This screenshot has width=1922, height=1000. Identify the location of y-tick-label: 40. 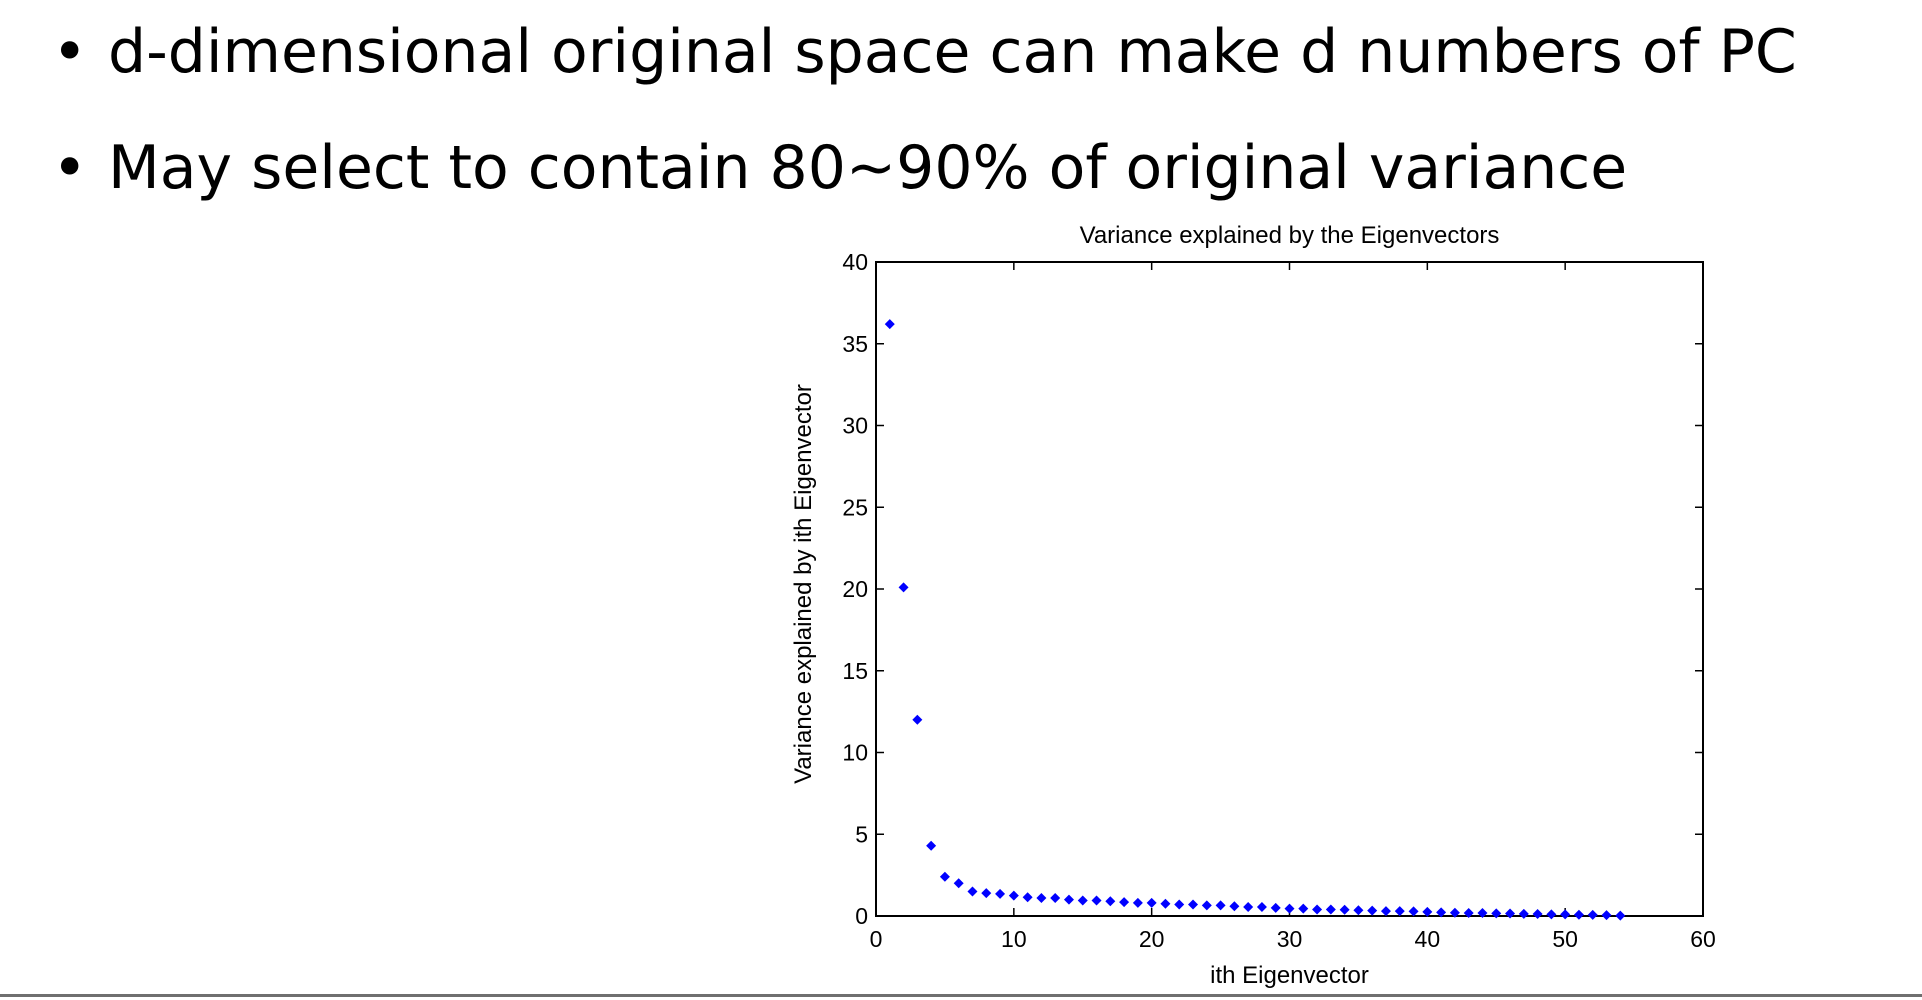
(855, 262).